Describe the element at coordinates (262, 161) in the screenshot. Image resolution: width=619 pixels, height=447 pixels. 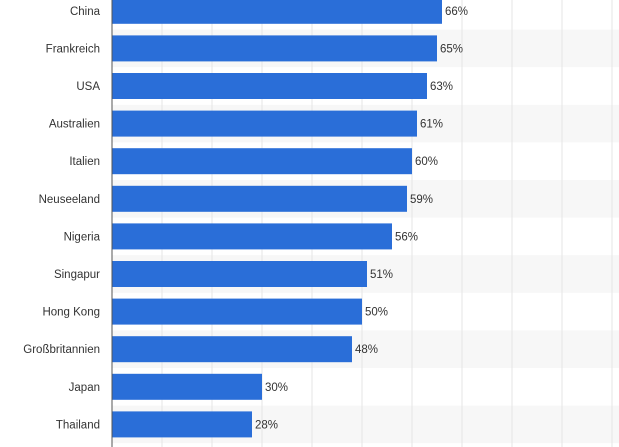
I see `bar-italien` at that location.